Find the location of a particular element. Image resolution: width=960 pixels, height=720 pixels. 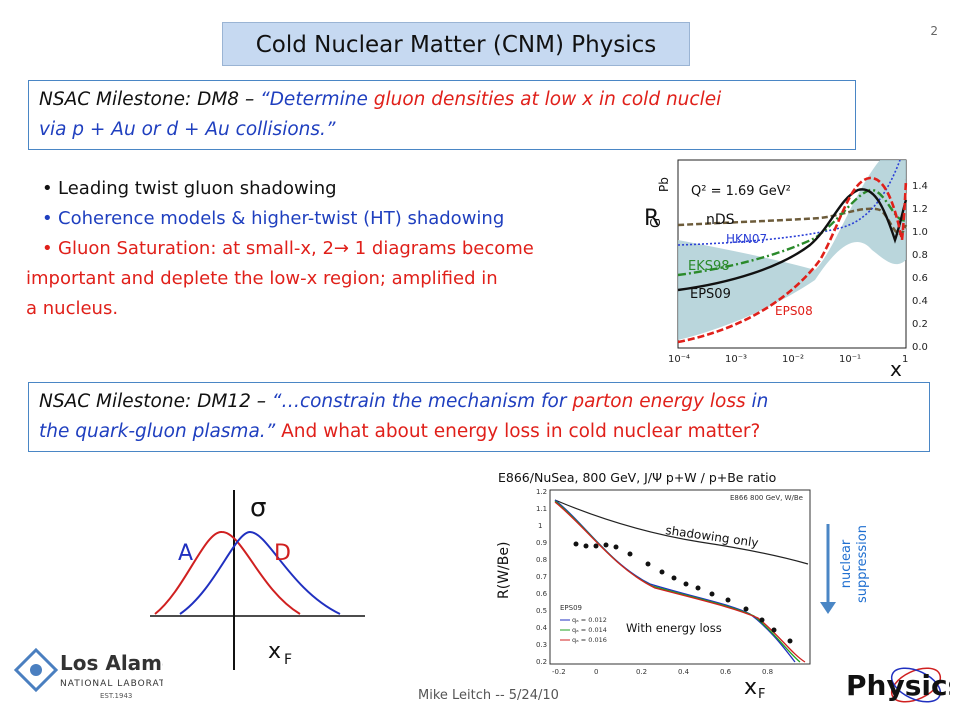

e866-xlabel-sub: F is located at coordinates (761, 693).